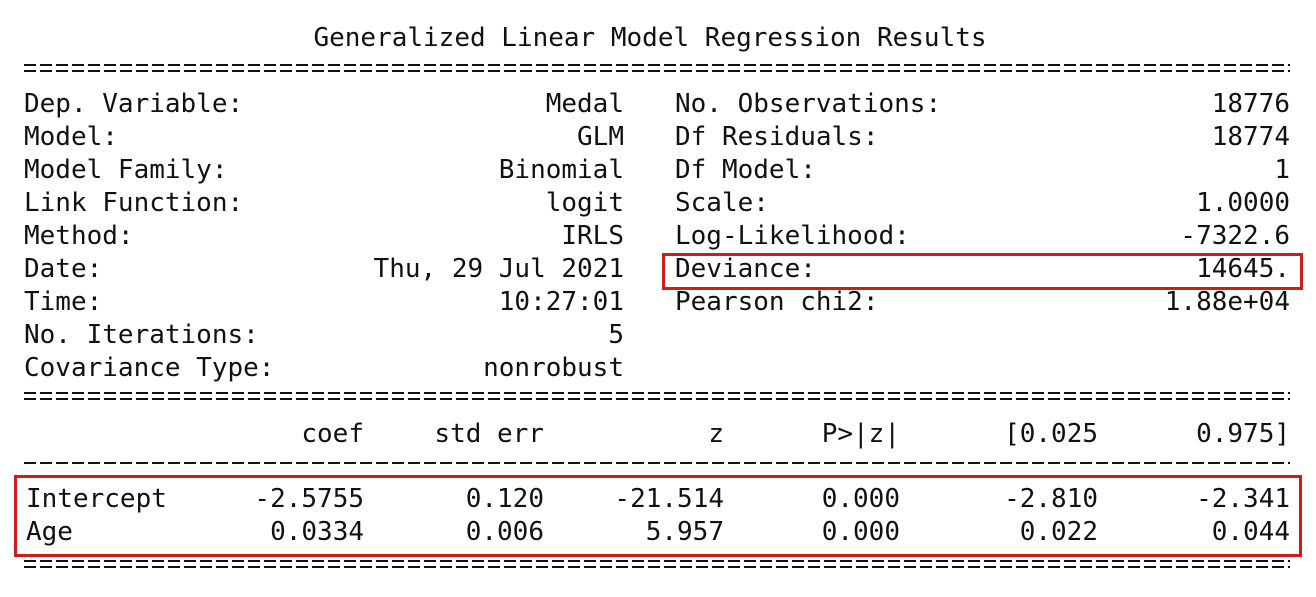 Image resolution: width=1316 pixels, height=597 pixels. Describe the element at coordinates (616, 335) in the screenshot. I see `left-info-value: 5` at that location.